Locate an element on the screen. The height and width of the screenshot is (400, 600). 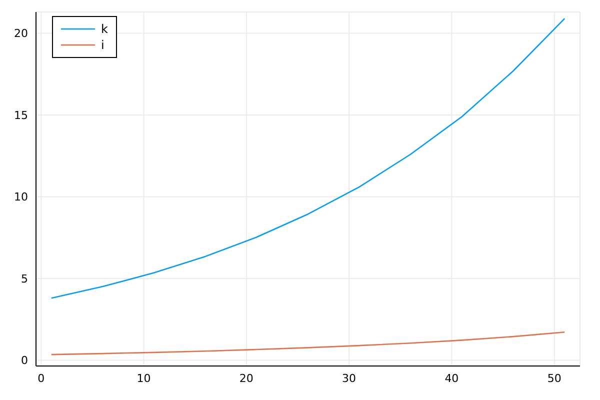
legend-label: k is located at coordinates (104, 29).